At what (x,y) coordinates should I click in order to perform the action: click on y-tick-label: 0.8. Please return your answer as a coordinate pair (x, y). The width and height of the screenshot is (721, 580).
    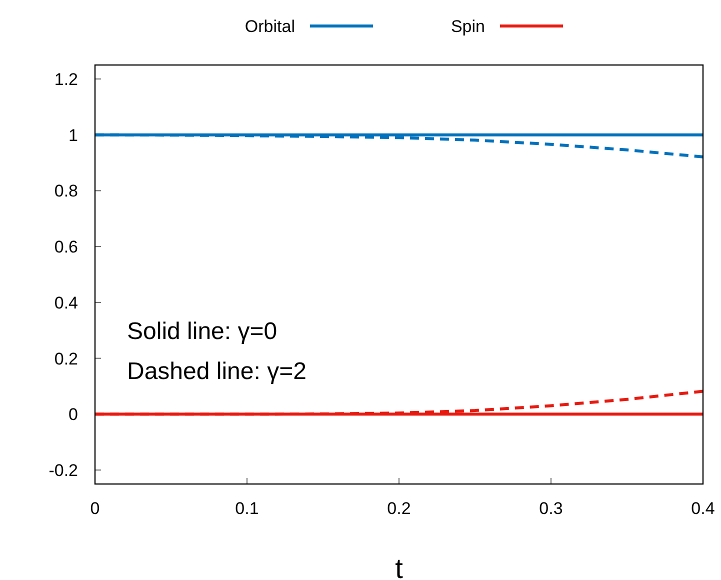
    Looking at the image, I should click on (66, 191).